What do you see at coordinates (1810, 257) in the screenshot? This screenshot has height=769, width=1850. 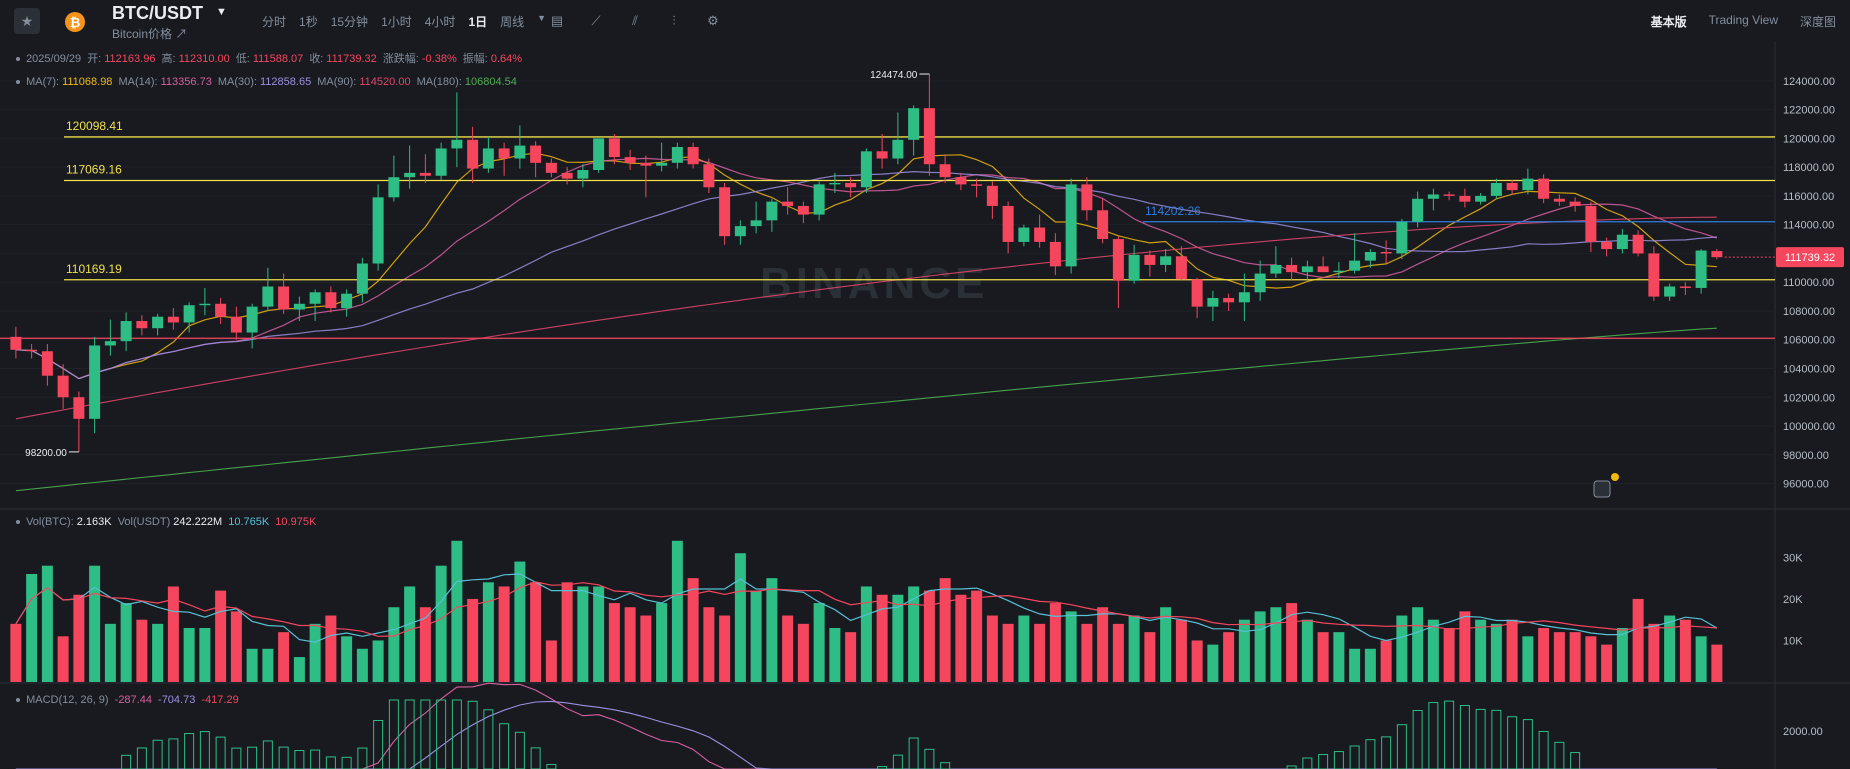 I see `current-price-tag` at bounding box center [1810, 257].